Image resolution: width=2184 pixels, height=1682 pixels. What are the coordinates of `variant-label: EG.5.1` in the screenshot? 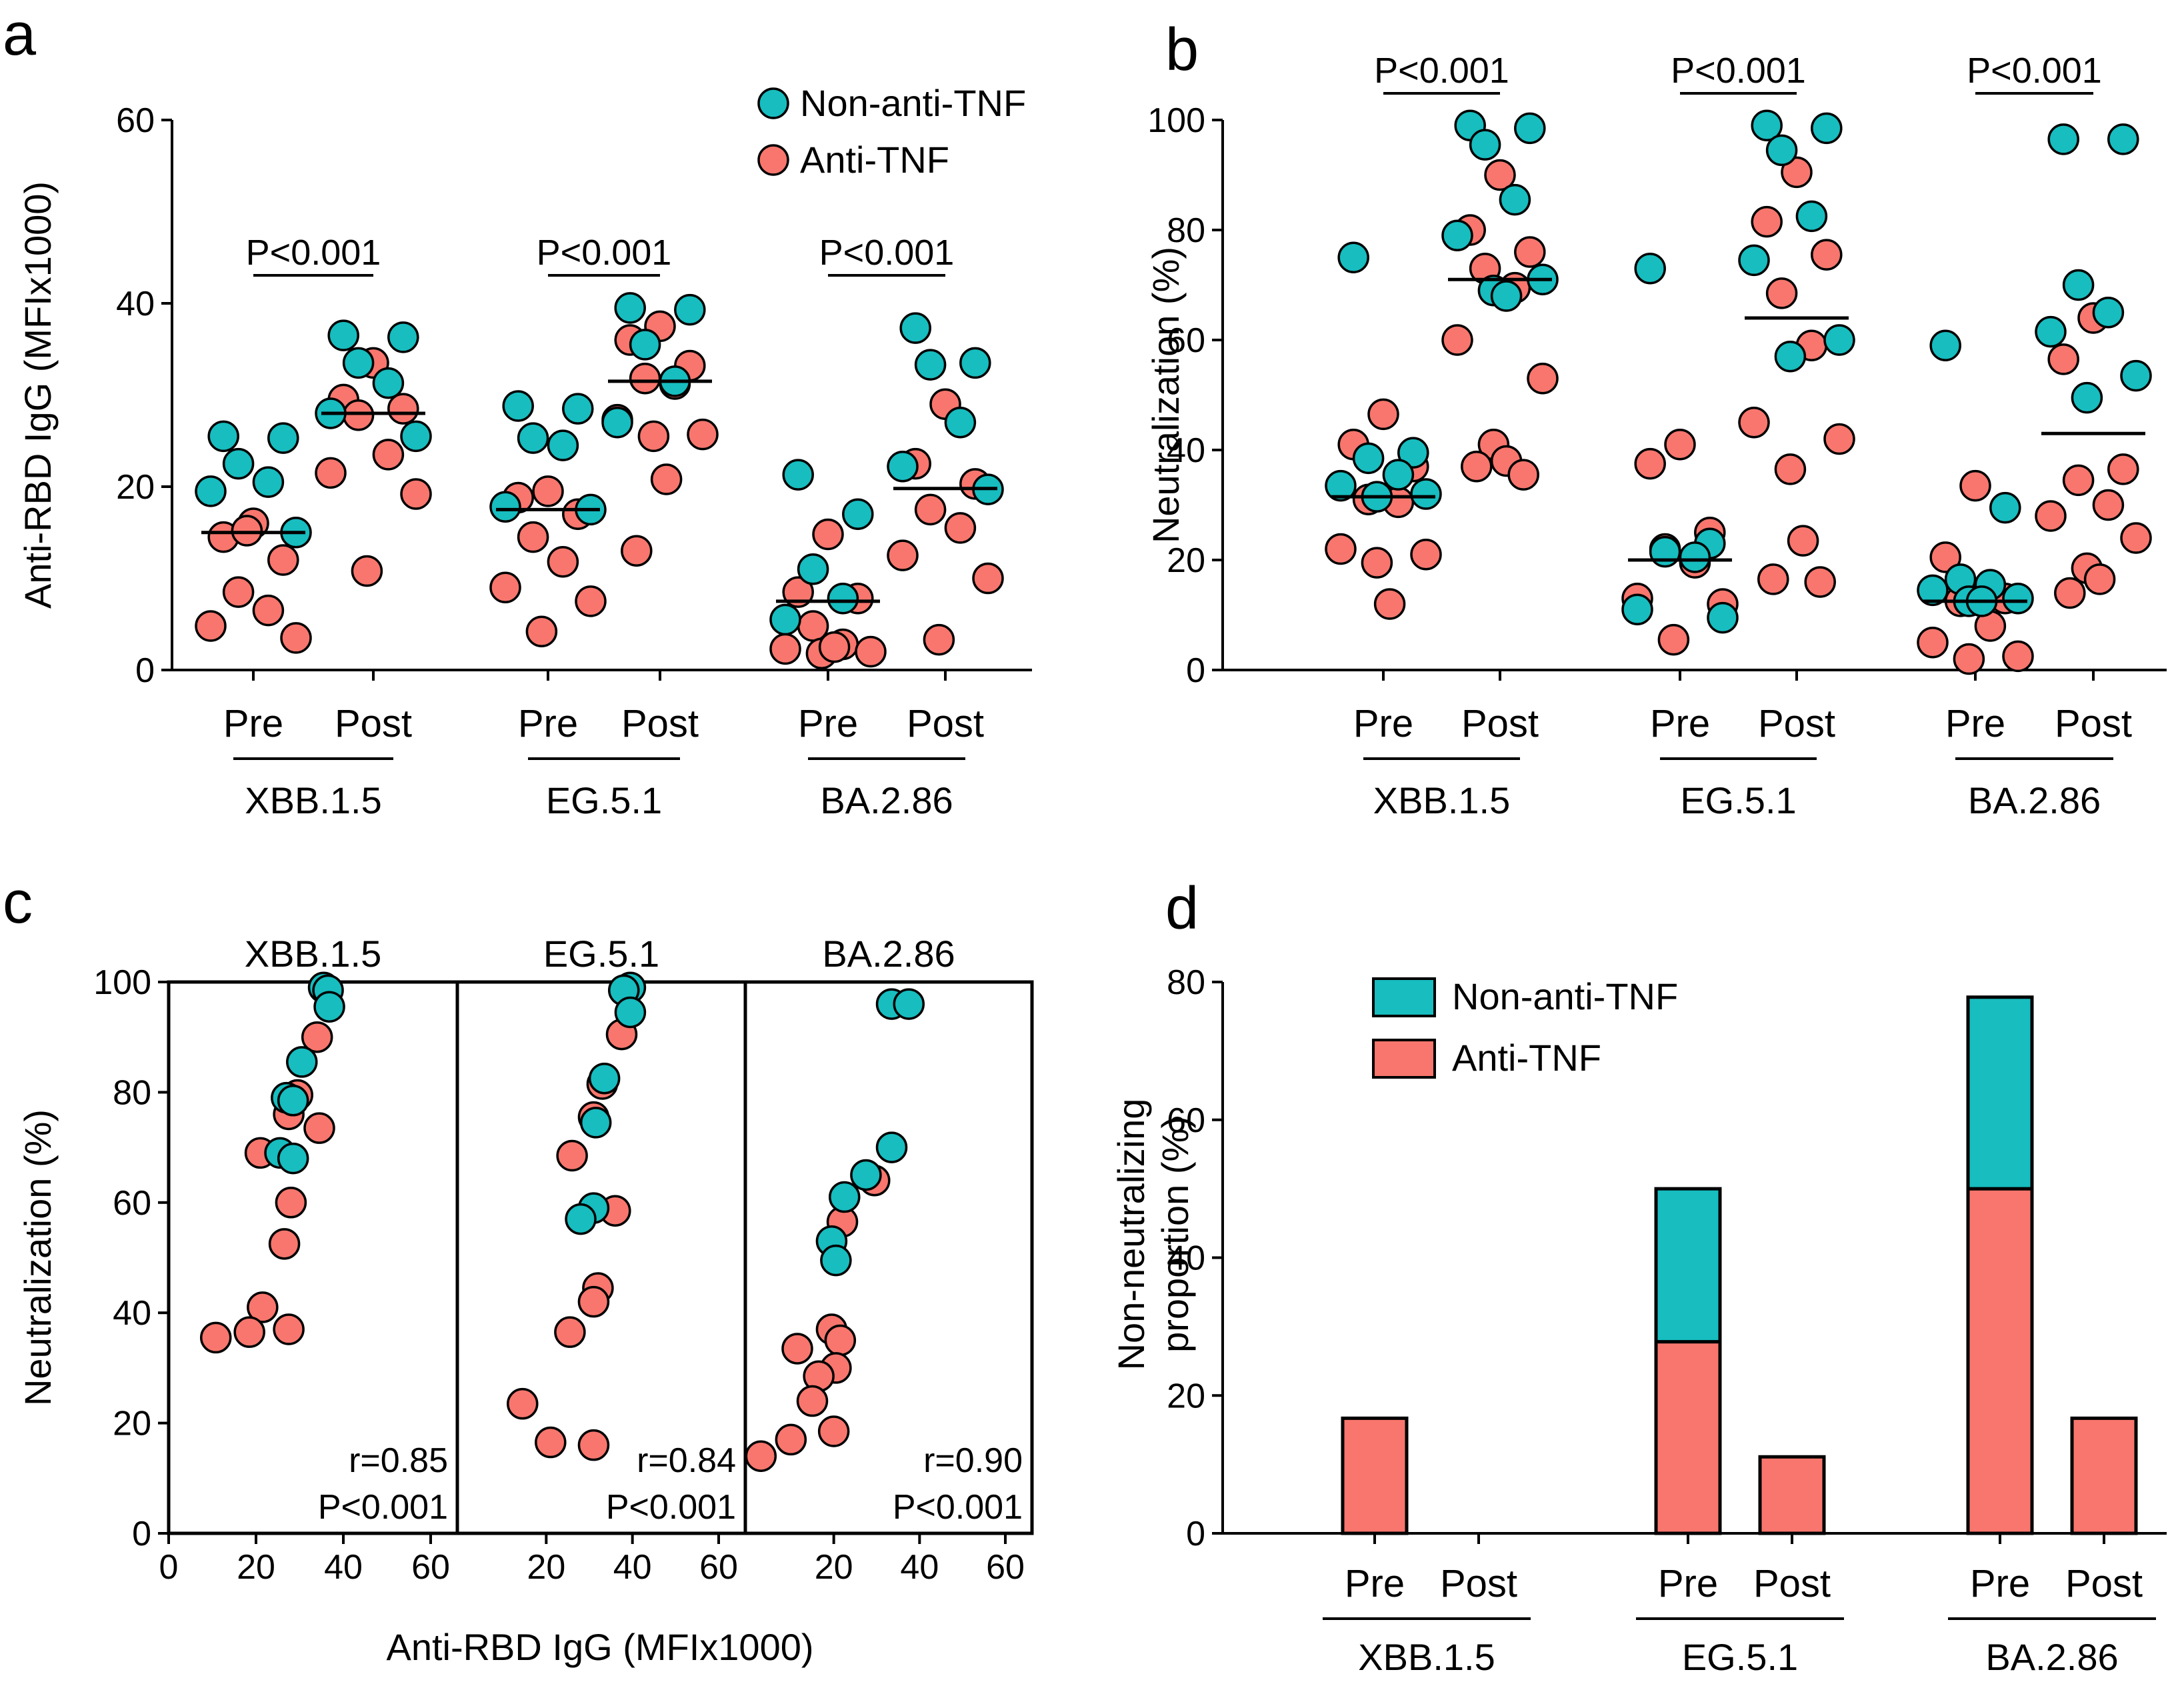 It's located at (604, 800).